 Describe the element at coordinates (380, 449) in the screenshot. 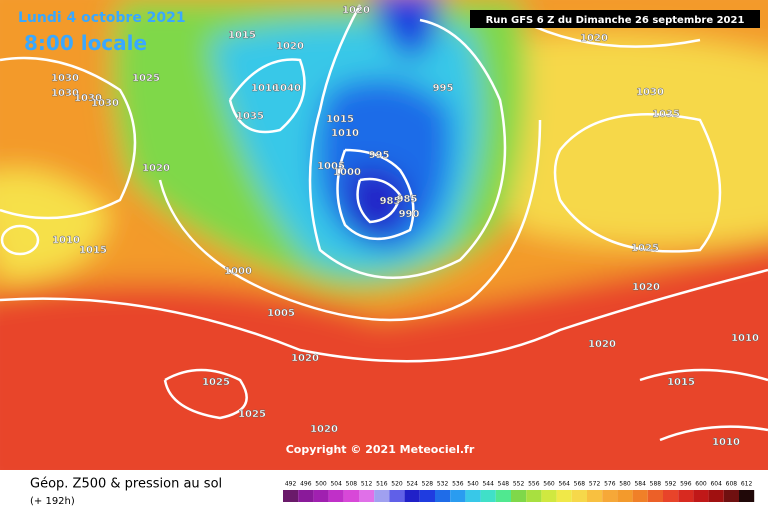

I see `copyright: Copyright © 2021 Meteociel.fr` at that location.